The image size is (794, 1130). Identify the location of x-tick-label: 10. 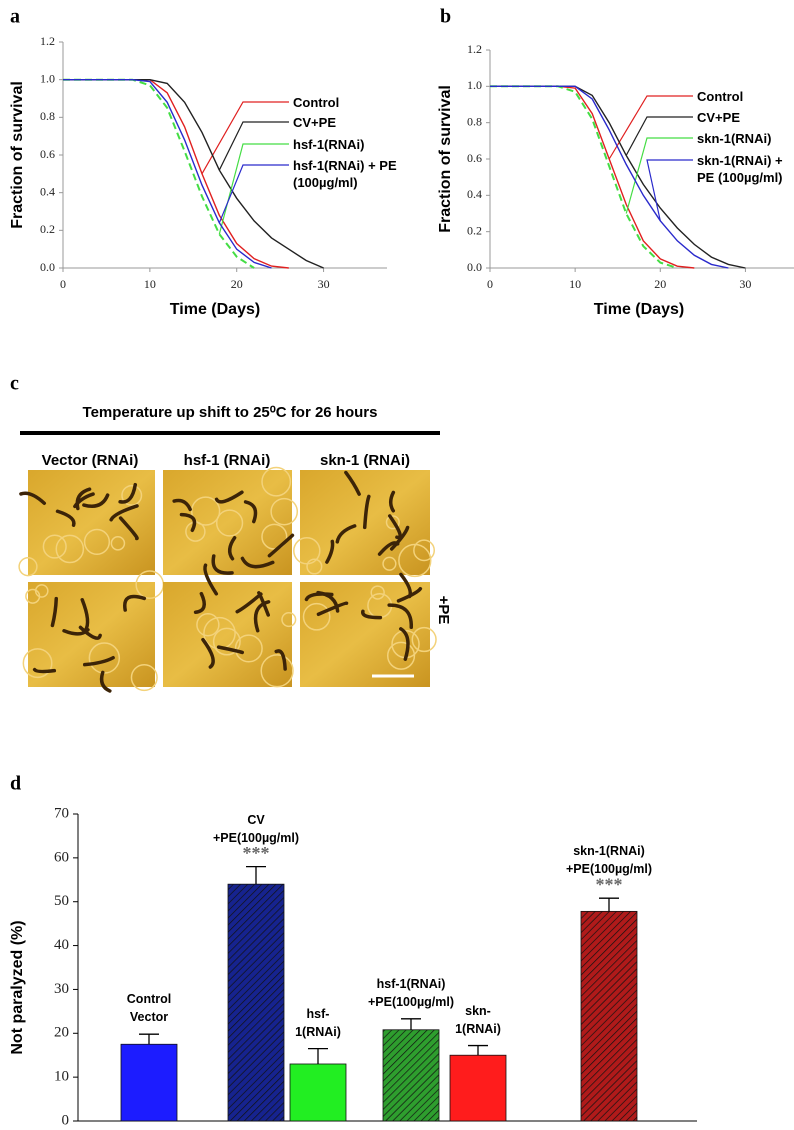
(575, 284).